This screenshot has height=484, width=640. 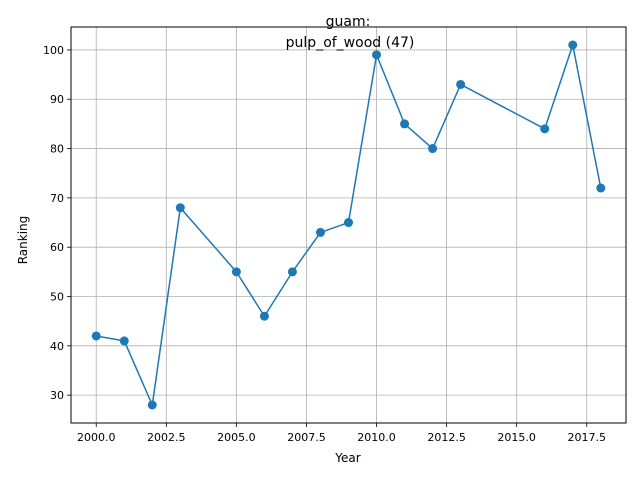 I want to click on chart-title-line-1: guam:, so click(x=348, y=22).